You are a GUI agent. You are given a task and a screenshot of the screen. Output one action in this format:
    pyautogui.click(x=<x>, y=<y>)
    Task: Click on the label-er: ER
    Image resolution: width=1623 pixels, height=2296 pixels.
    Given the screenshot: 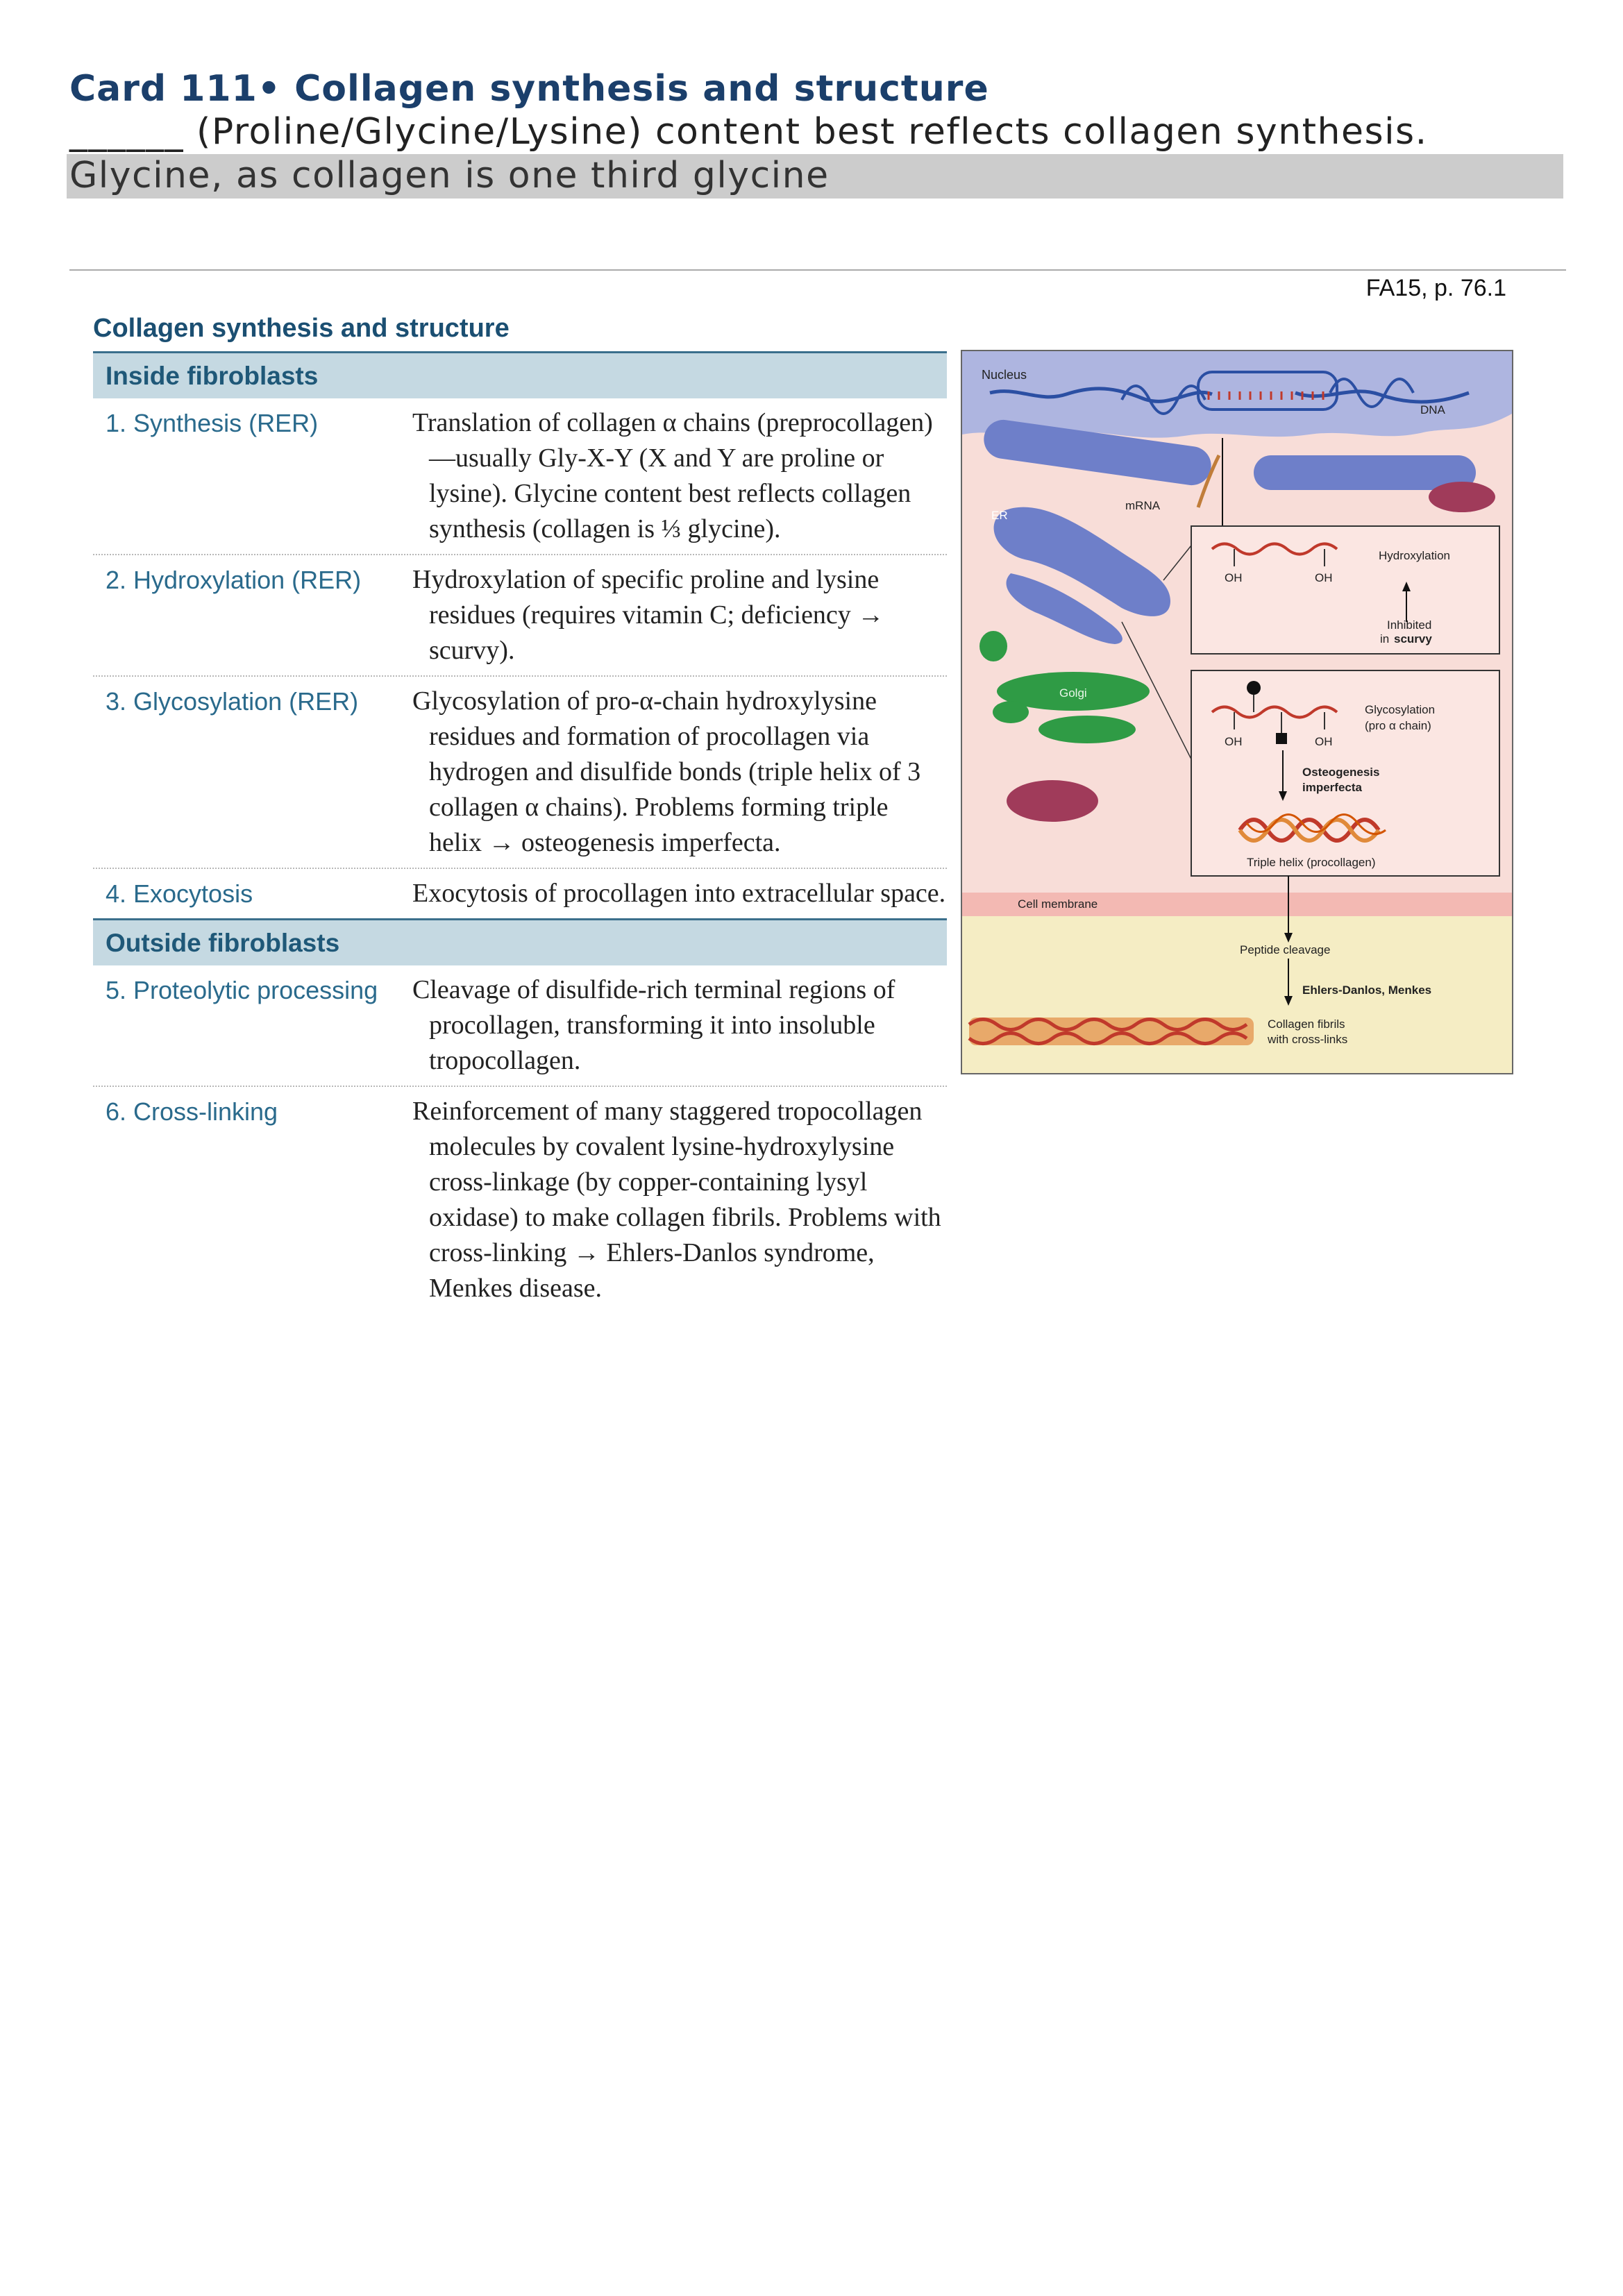 What is the action you would take?
    pyautogui.click(x=999, y=515)
    